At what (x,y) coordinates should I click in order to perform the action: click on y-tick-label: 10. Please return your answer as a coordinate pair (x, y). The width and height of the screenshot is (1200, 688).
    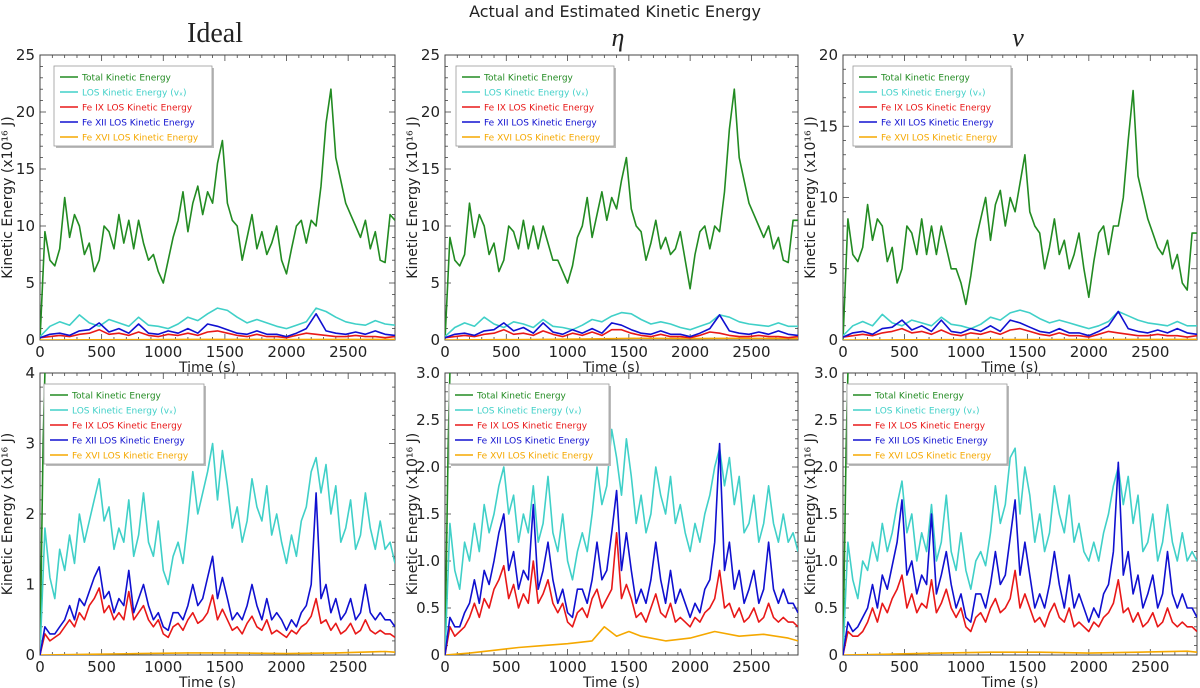
    Looking at the image, I should click on (828, 198).